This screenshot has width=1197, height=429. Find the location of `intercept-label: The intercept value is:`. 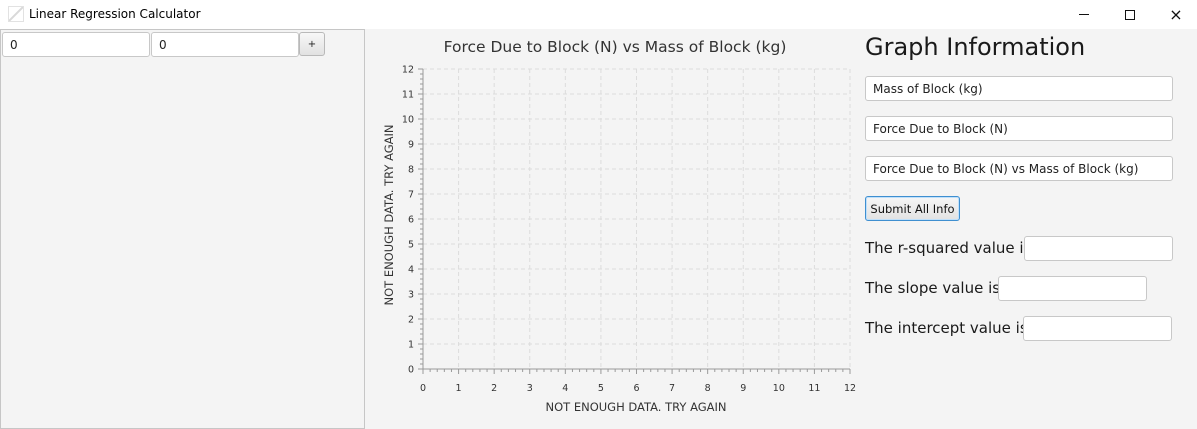

intercept-label: The intercept value is: is located at coordinates (949, 328).